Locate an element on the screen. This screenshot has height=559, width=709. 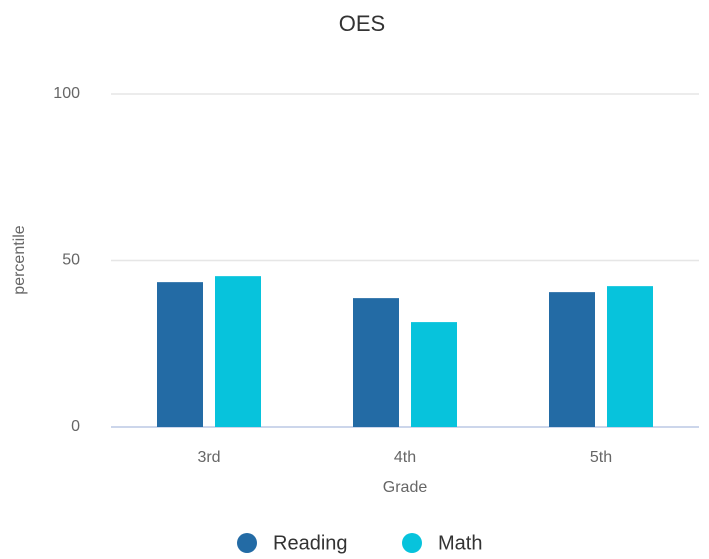
y-tick-label: 50 is located at coordinates (71, 260).